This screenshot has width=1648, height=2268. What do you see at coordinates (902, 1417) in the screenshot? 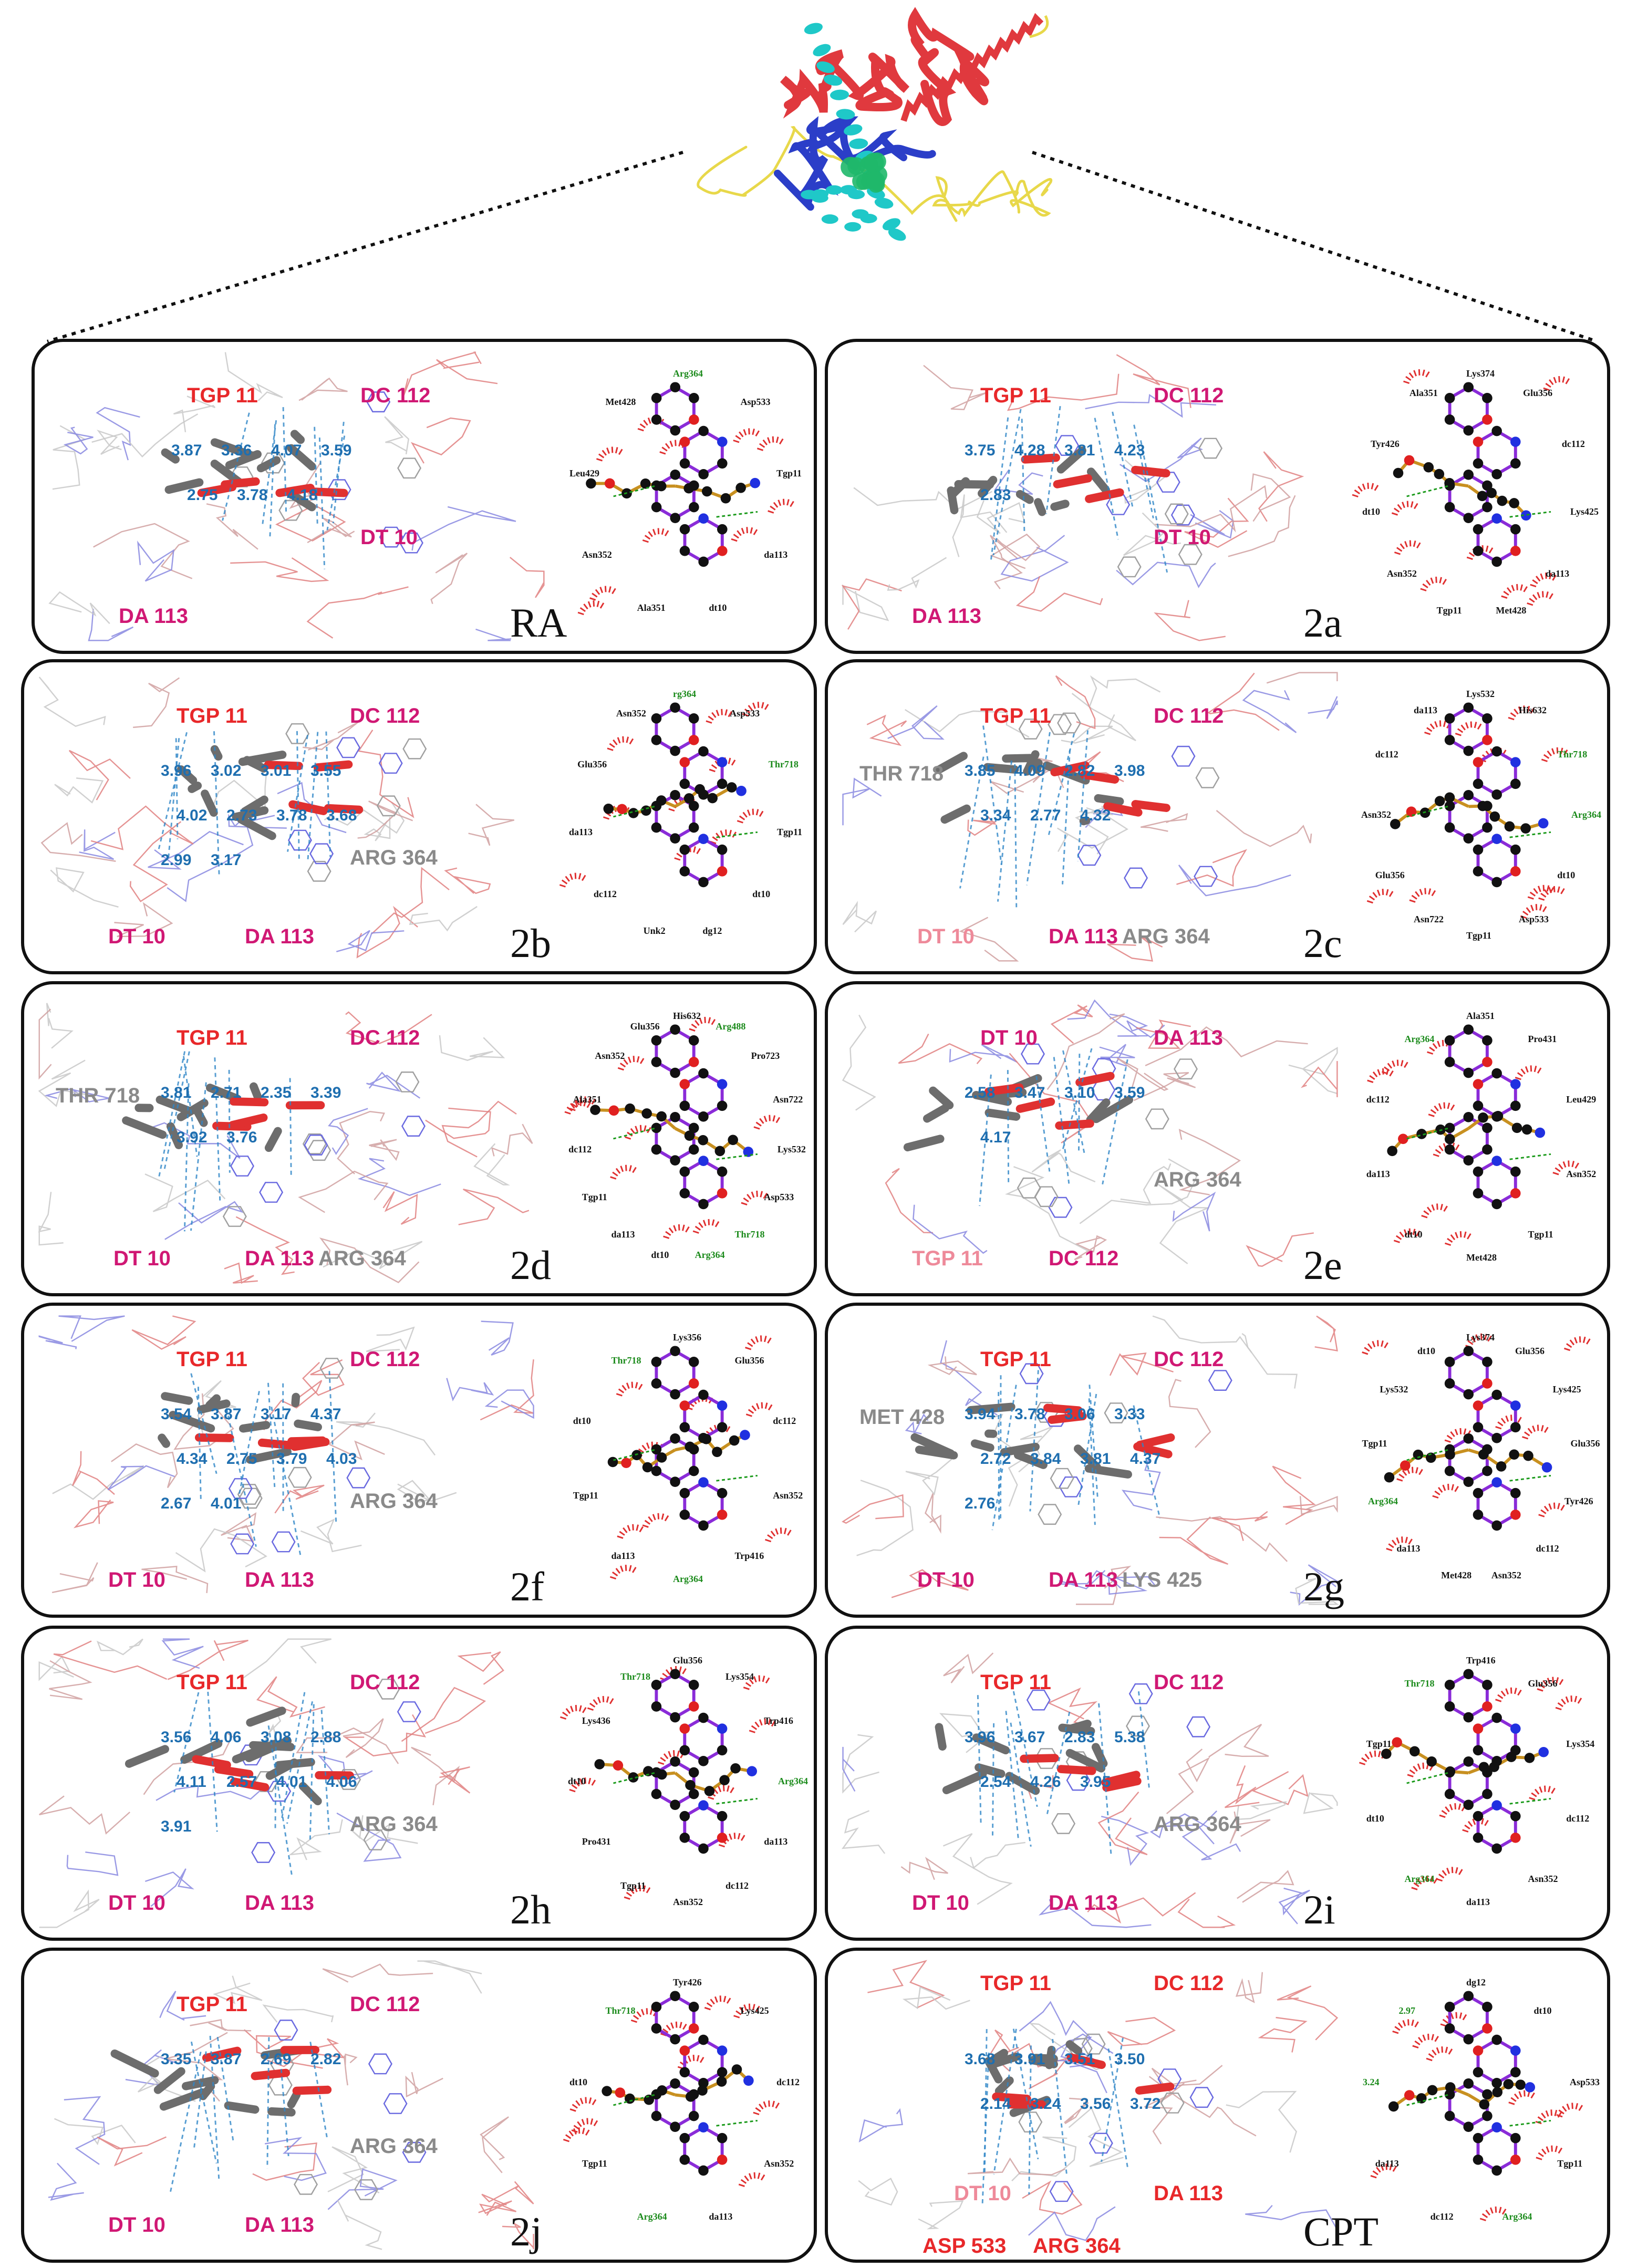
I see `residue-label: MET 428` at bounding box center [902, 1417].